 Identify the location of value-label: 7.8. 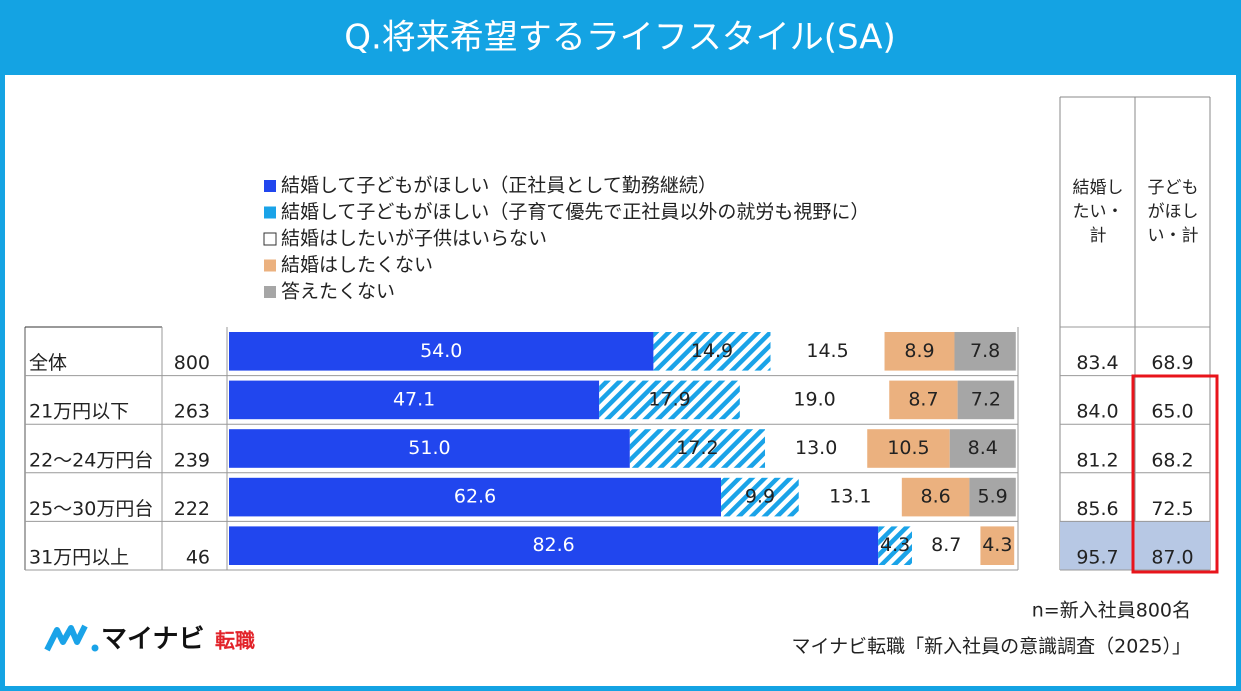
(985, 351).